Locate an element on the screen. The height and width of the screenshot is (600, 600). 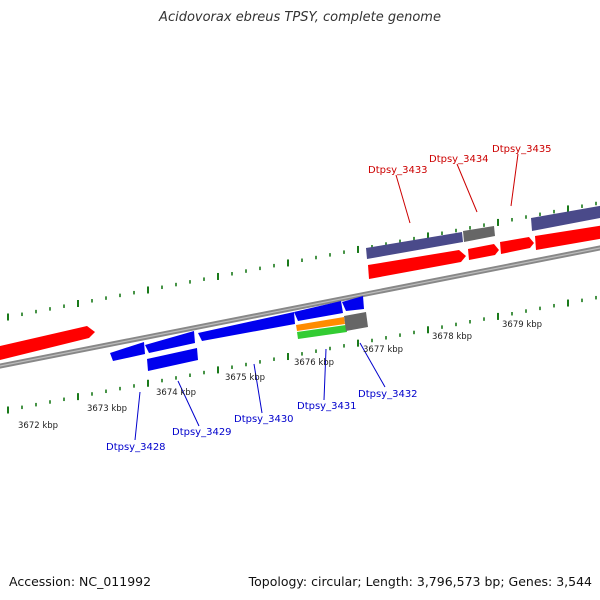
gene-label: Dtpsy_3431 is located at coordinates (327, 406).